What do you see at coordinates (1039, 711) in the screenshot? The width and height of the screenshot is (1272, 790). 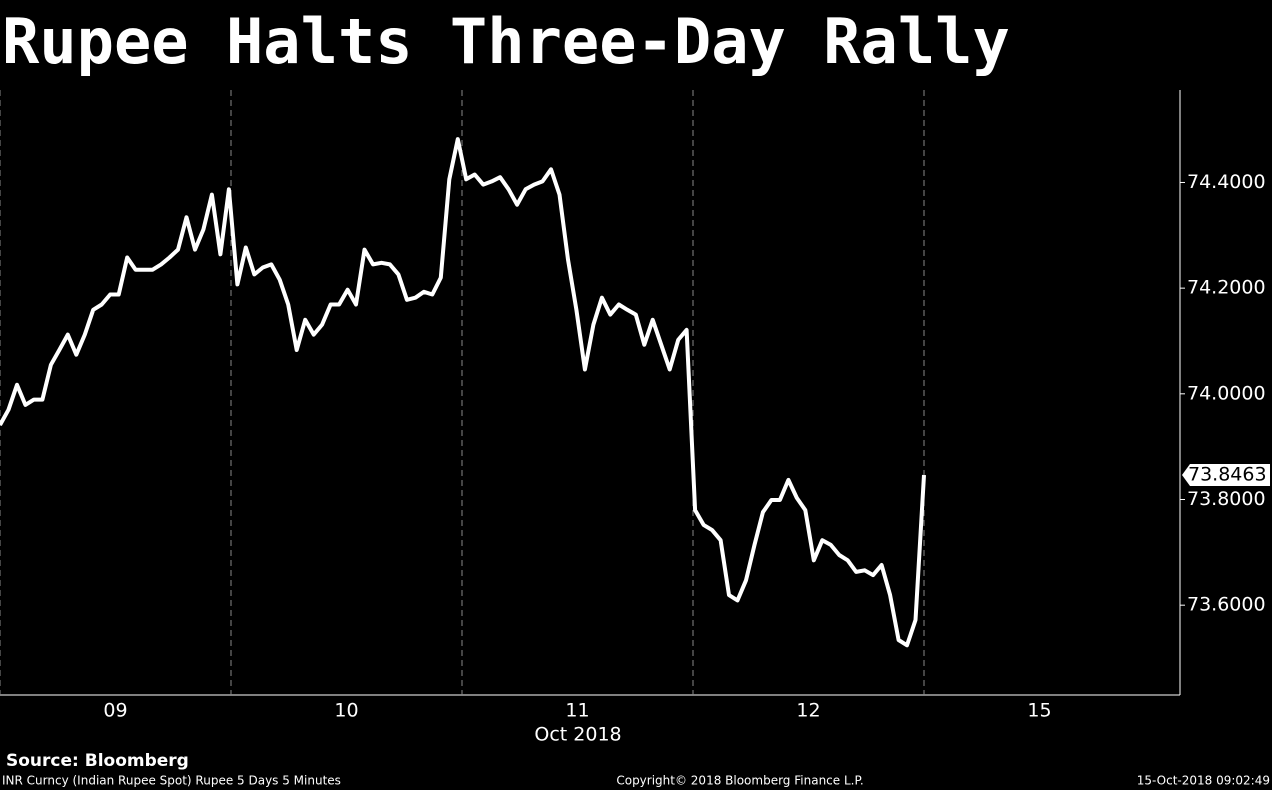 I see `x-tick-label: 15` at bounding box center [1039, 711].